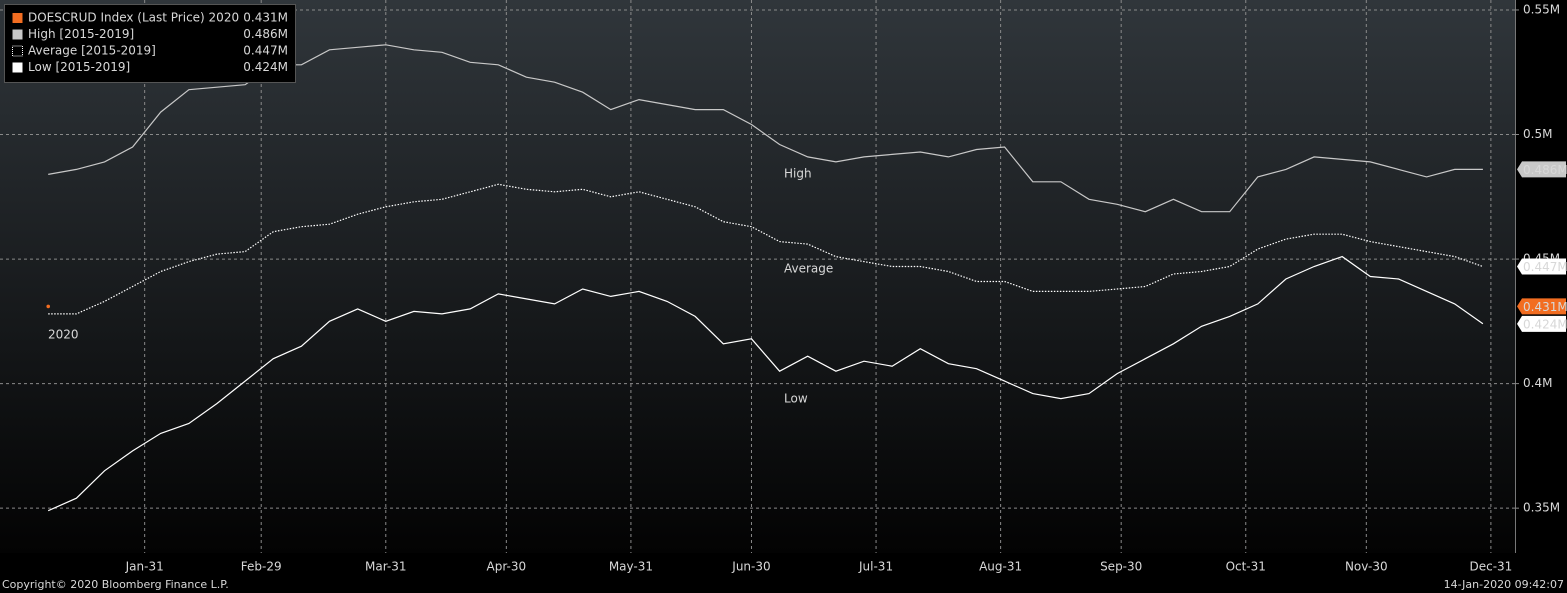 This screenshot has height=593, width=1567. Describe the element at coordinates (265, 67) in the screenshot. I see `legend-value: 0.424M` at that location.